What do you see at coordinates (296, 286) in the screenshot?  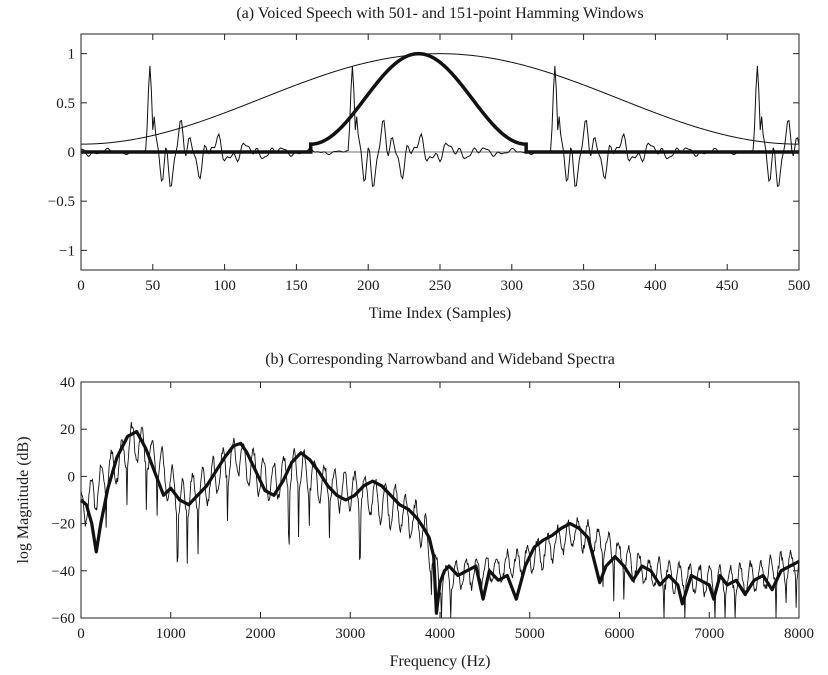 I see `x-tick-label: 150` at bounding box center [296, 286].